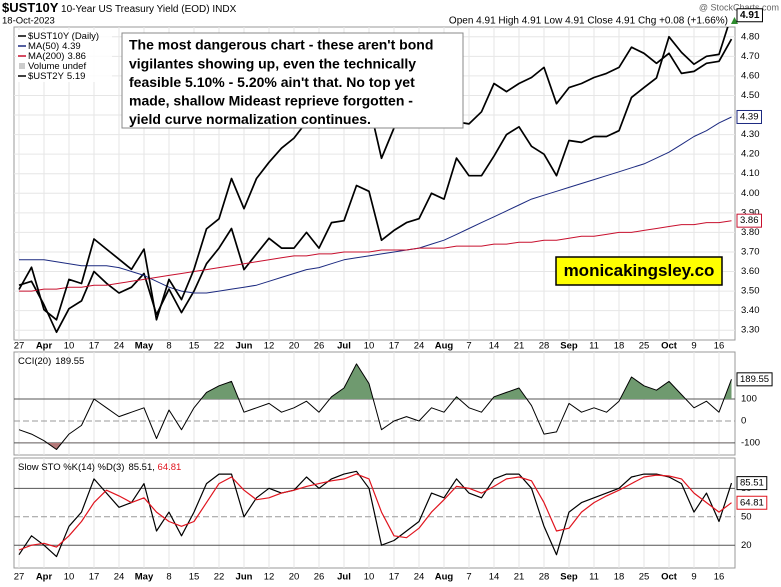 The width and height of the screenshot is (781, 587). Describe the element at coordinates (746, 516) in the screenshot. I see `y-tick-label: 50` at that location.